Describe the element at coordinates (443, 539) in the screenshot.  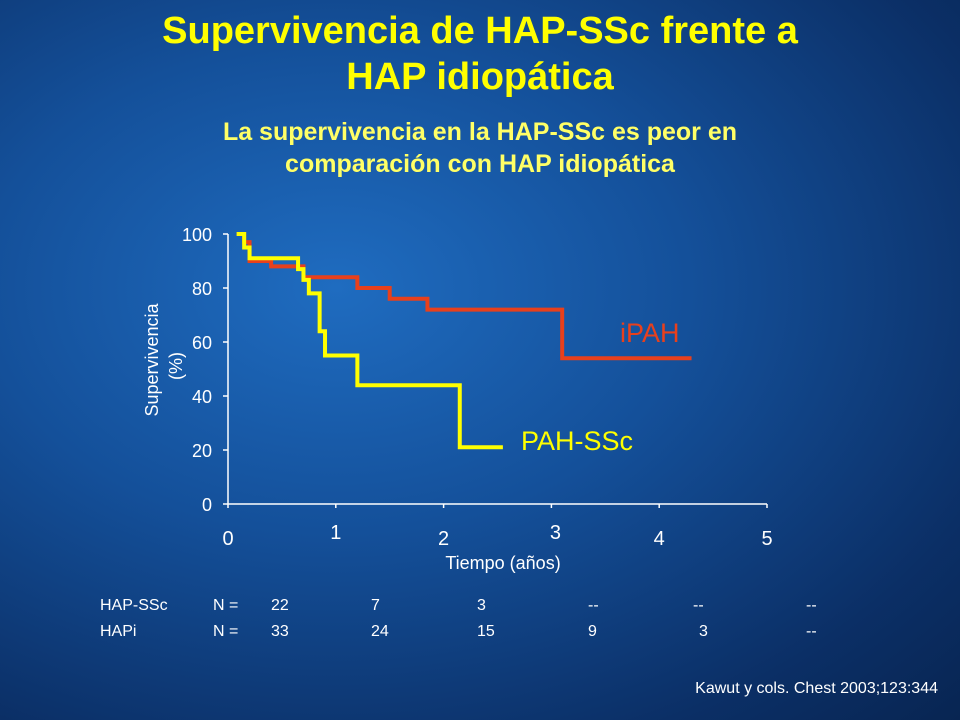
I see `x-tick-label: 2` at that location.